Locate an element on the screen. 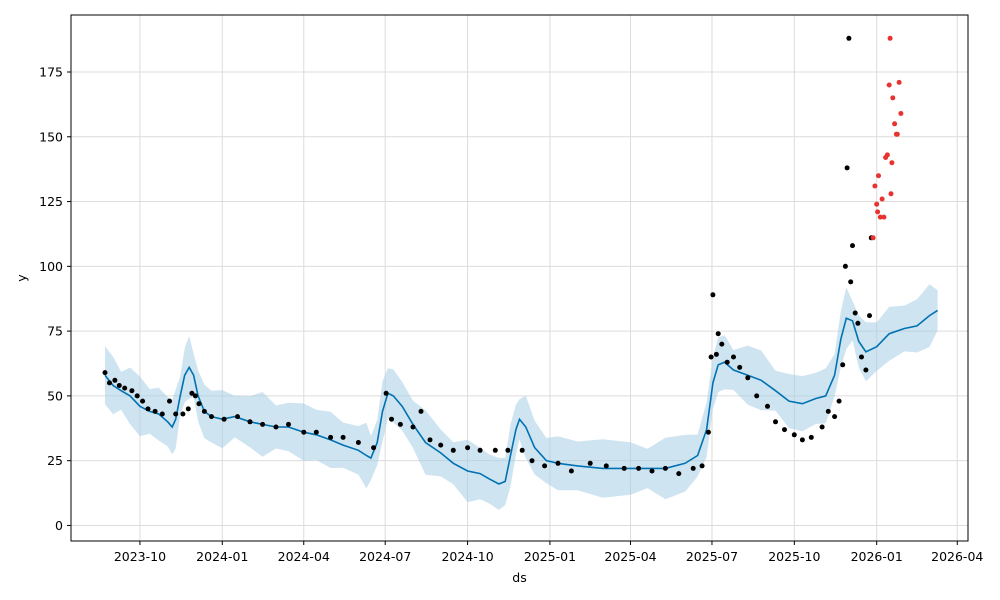  x-tick-label: 2026-01 is located at coordinates (877, 556).